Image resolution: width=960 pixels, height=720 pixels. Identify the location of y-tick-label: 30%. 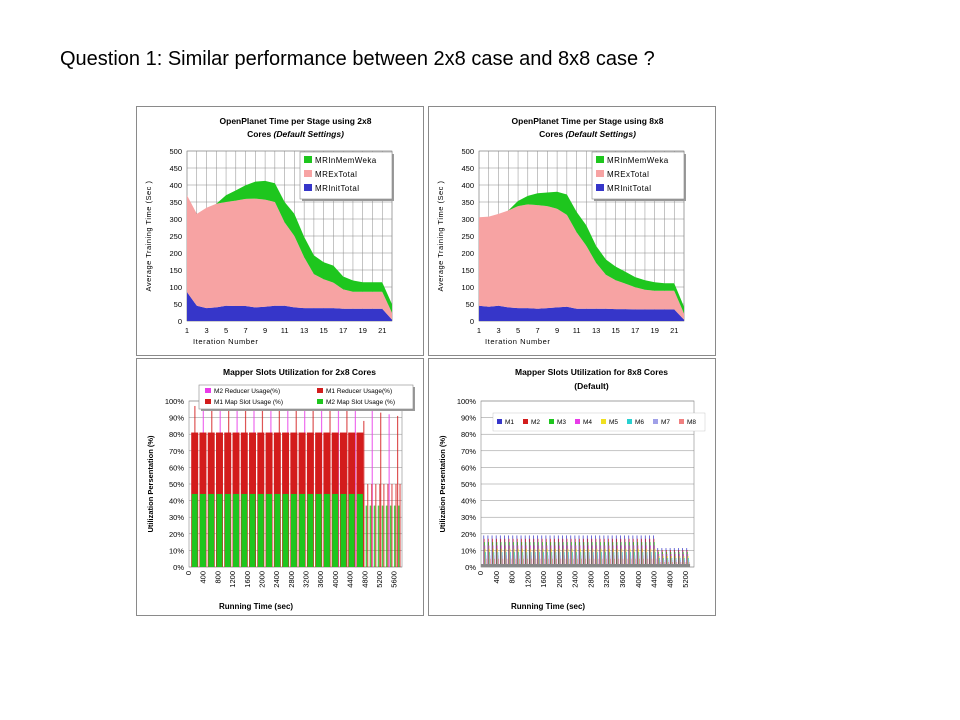
(176, 517).